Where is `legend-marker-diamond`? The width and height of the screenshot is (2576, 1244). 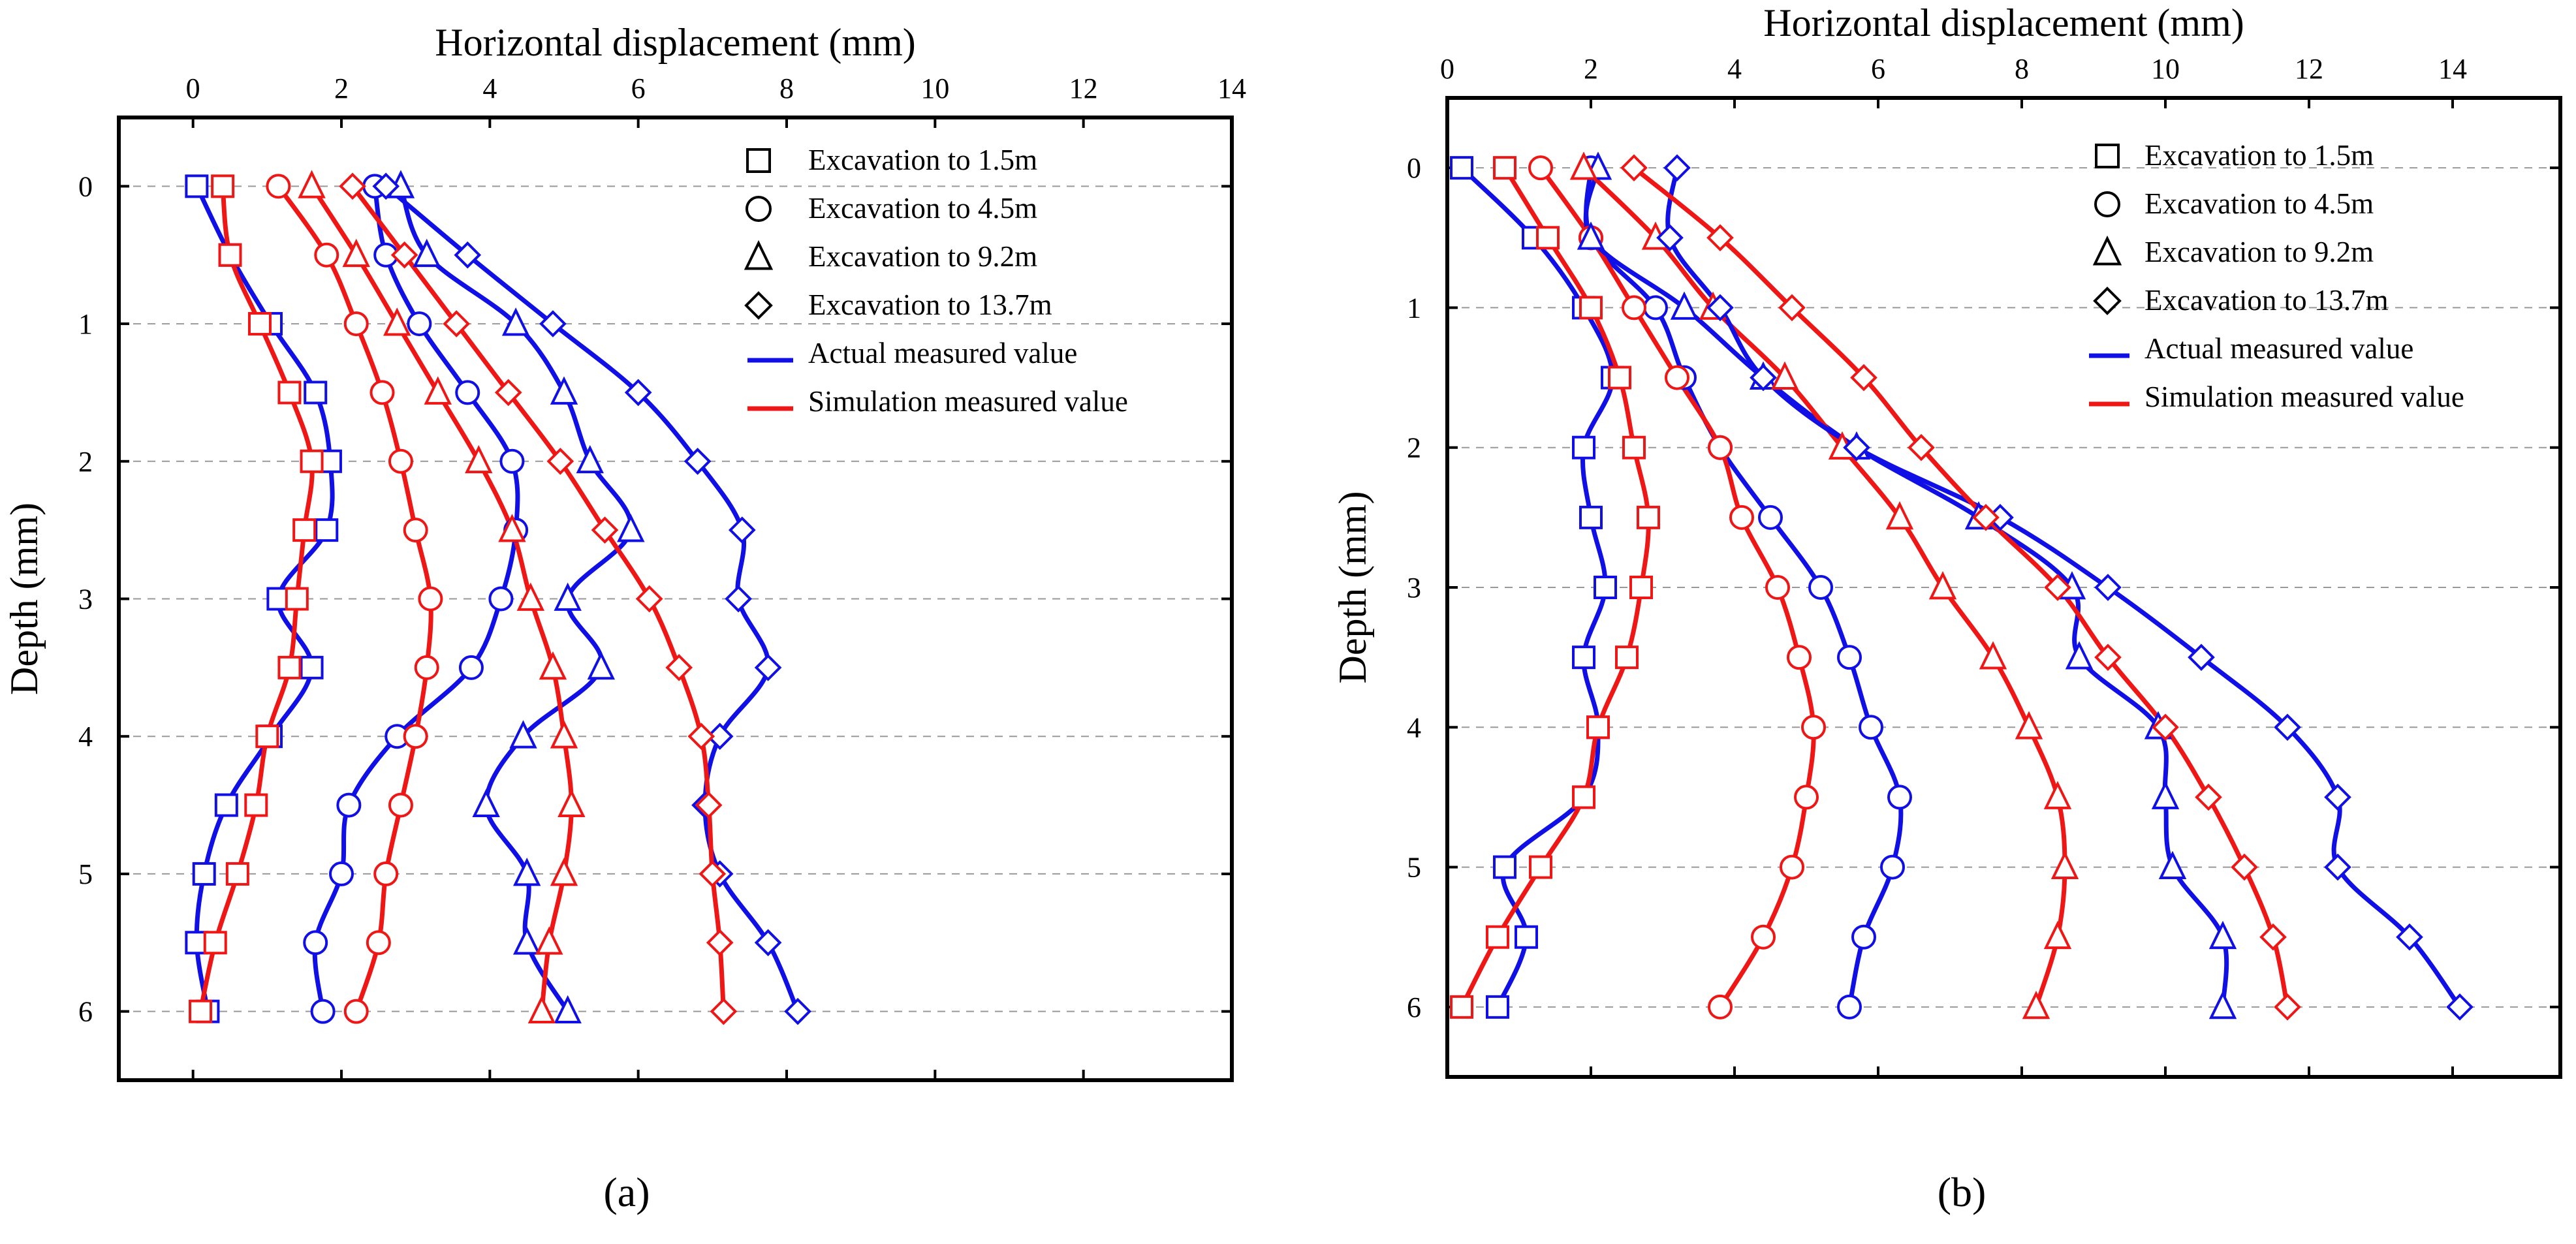 legend-marker-diamond is located at coordinates (758, 305).